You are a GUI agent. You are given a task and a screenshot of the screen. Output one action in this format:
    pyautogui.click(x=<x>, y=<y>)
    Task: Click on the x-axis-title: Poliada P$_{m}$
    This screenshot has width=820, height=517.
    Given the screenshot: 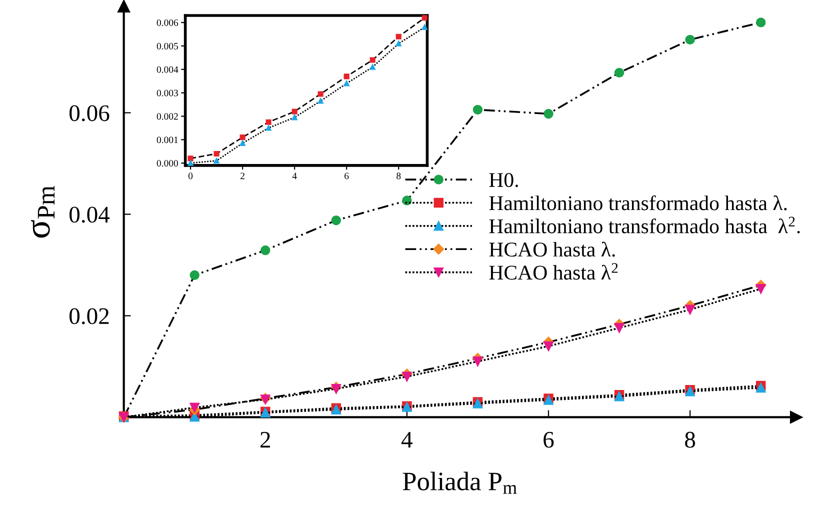 What is the action you would take?
    pyautogui.click(x=459, y=483)
    